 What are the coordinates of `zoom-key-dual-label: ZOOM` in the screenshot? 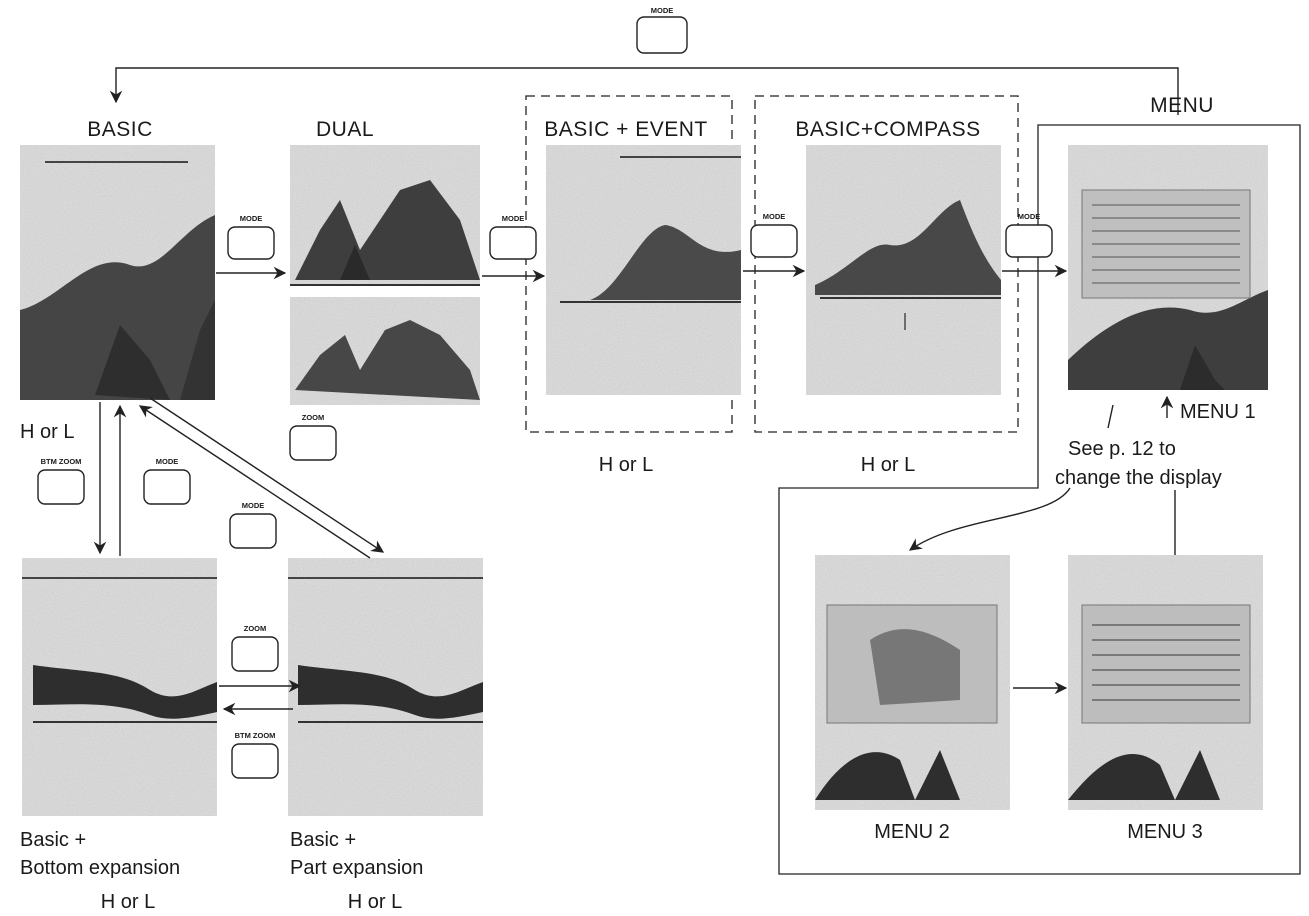 It's located at (313, 417).